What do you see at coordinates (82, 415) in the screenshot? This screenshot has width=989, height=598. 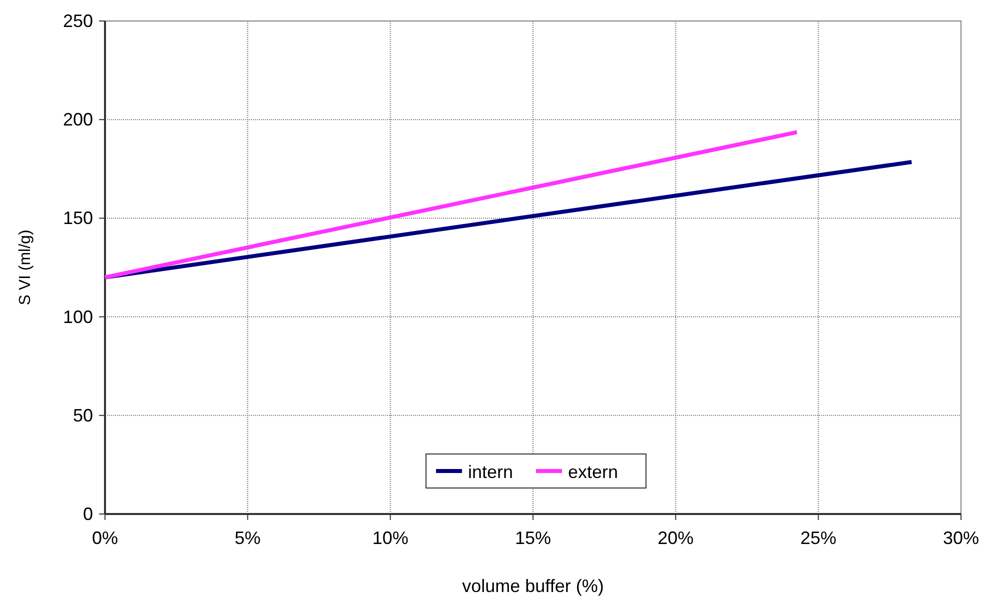 I see `y-tick-label: 50` at bounding box center [82, 415].